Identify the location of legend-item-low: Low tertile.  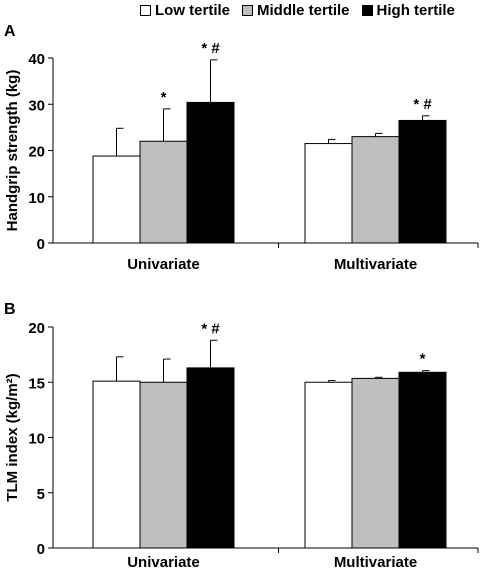
(185, 10).